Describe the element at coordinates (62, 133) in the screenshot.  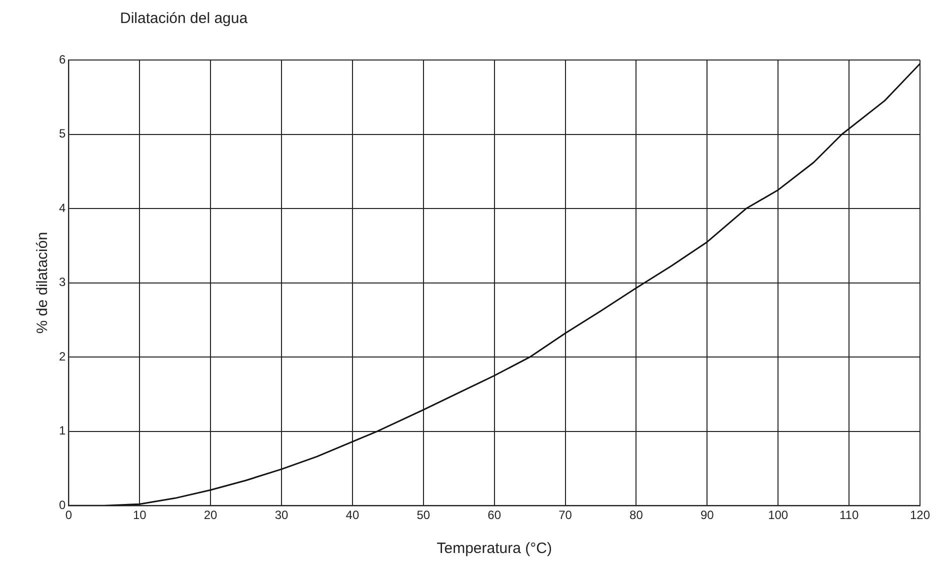
I see `y-tick-label: 5` at that location.